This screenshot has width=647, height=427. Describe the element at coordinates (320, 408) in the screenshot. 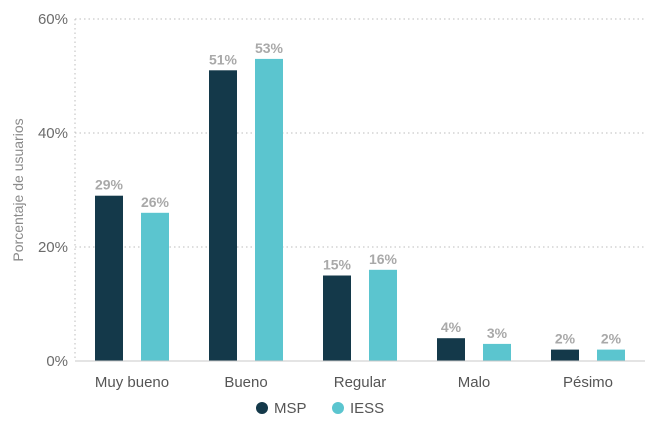

I see `legend: MSP IESS` at that location.